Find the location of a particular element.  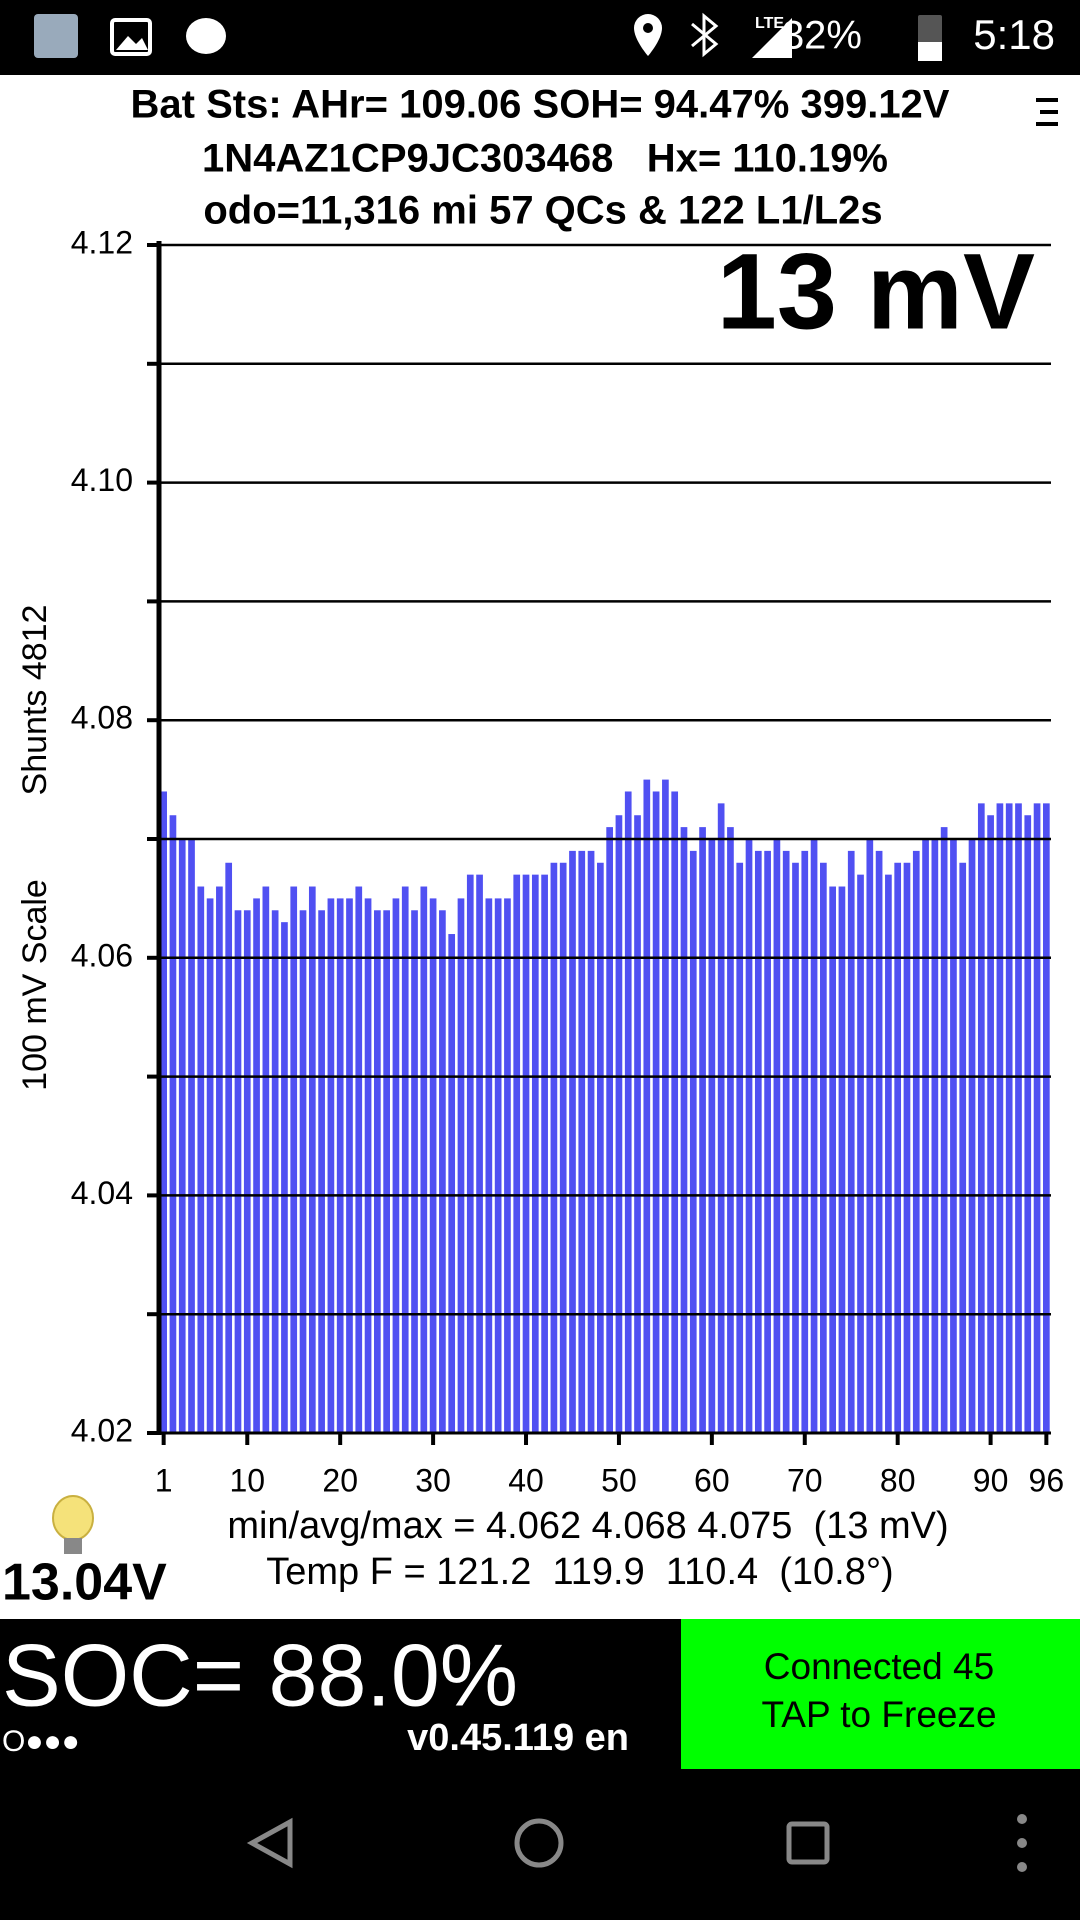

connect-button: Connected 45 TAP to Freeze is located at coordinates (880, 1694).